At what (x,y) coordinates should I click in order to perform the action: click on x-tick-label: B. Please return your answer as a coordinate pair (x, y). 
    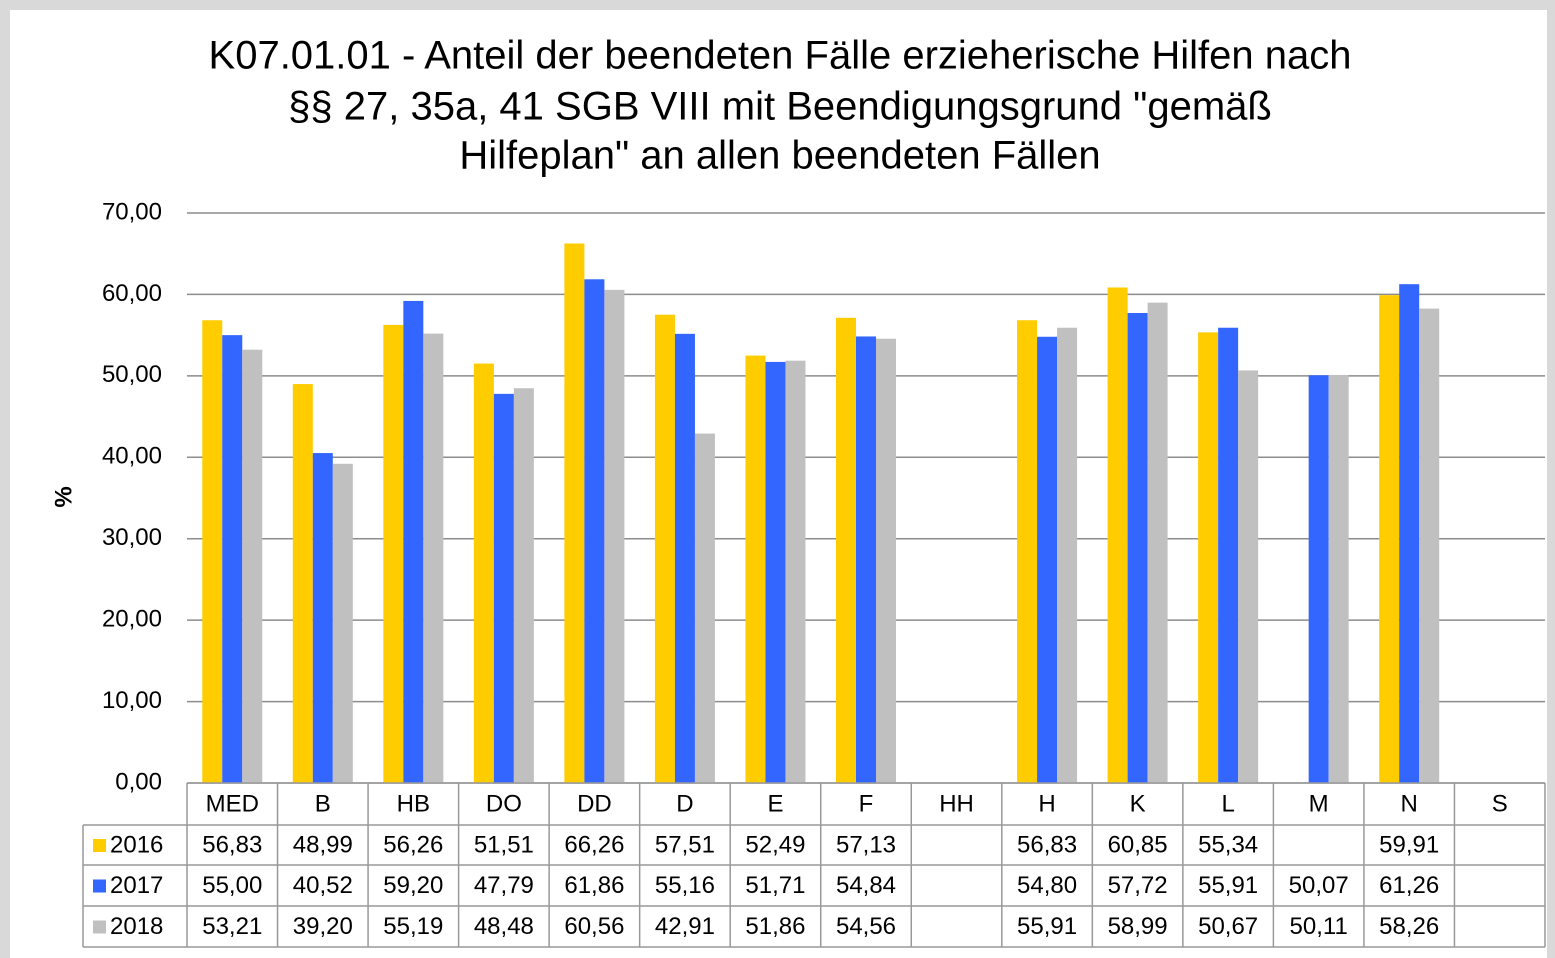
    Looking at the image, I should click on (323, 803).